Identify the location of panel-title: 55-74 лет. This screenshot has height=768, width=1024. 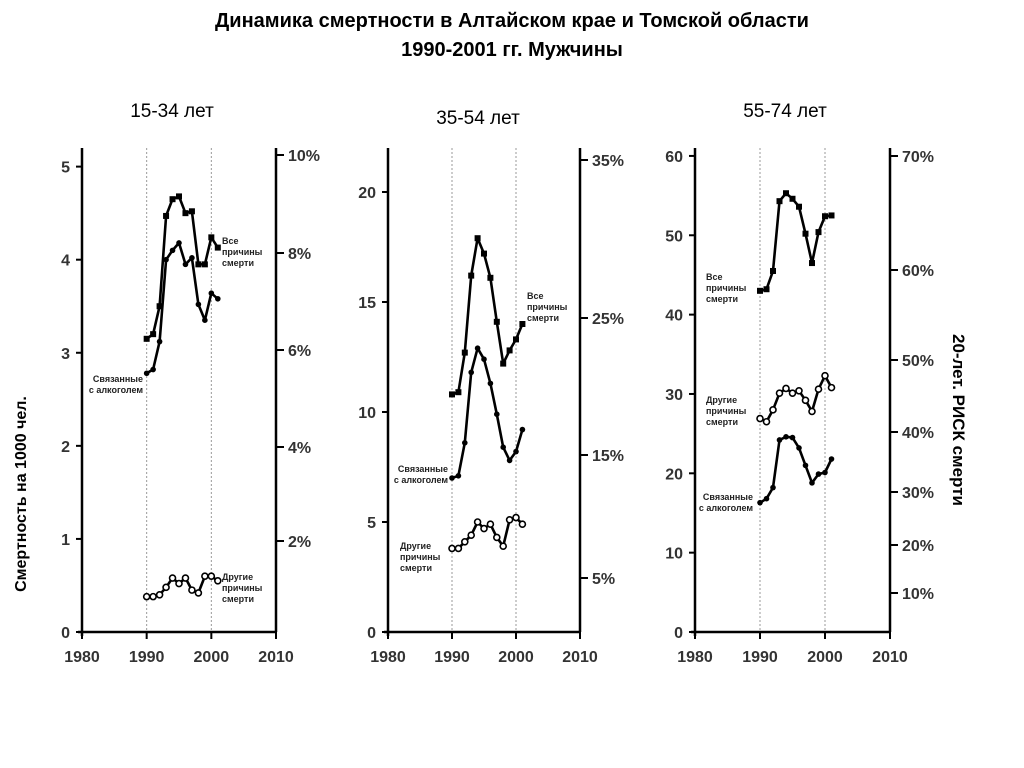
(785, 111).